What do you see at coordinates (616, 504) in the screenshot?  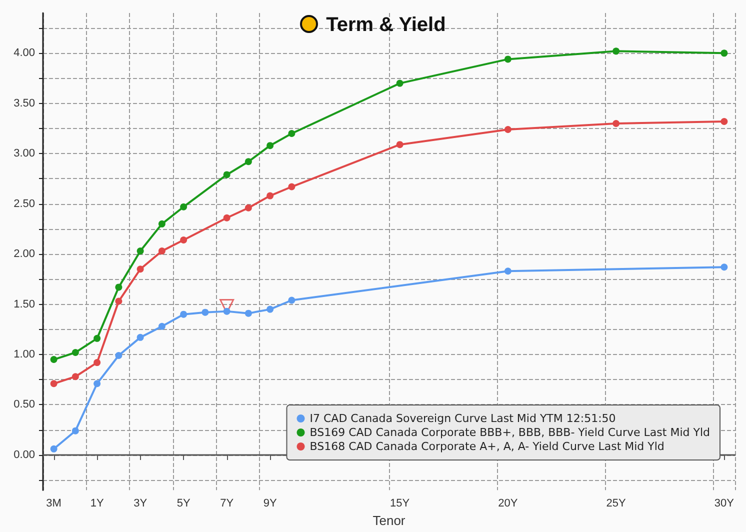 I see `x-tick-label: 25Y` at bounding box center [616, 504].